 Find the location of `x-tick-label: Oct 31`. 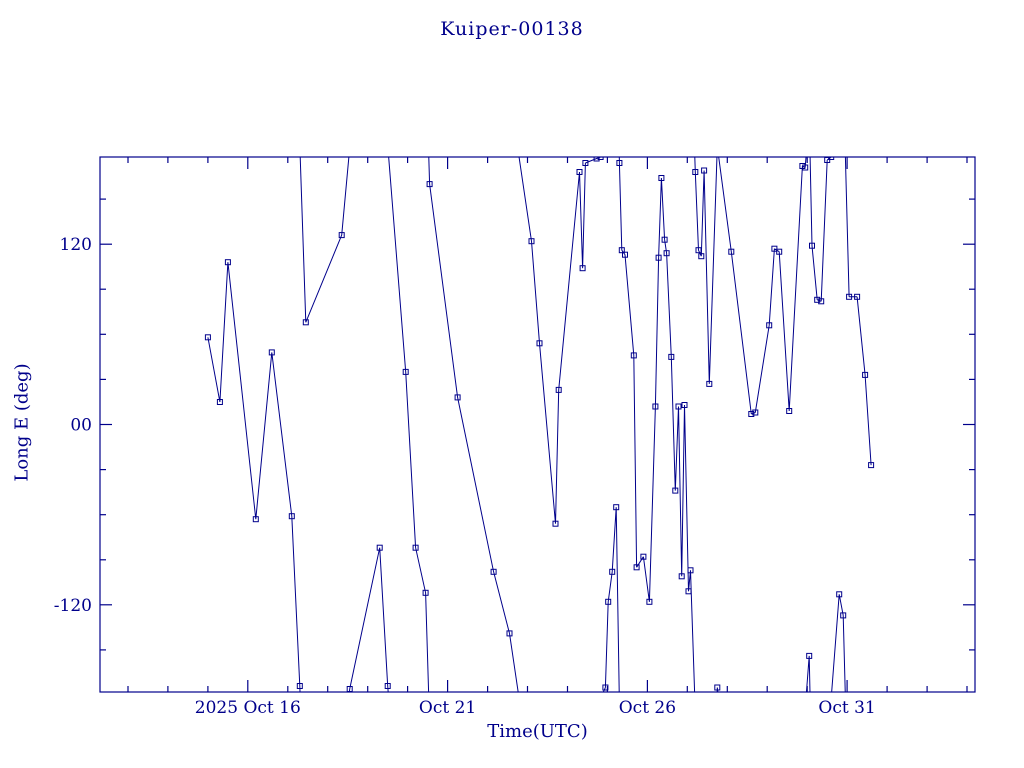

x-tick-label: Oct 31 is located at coordinates (846, 708).